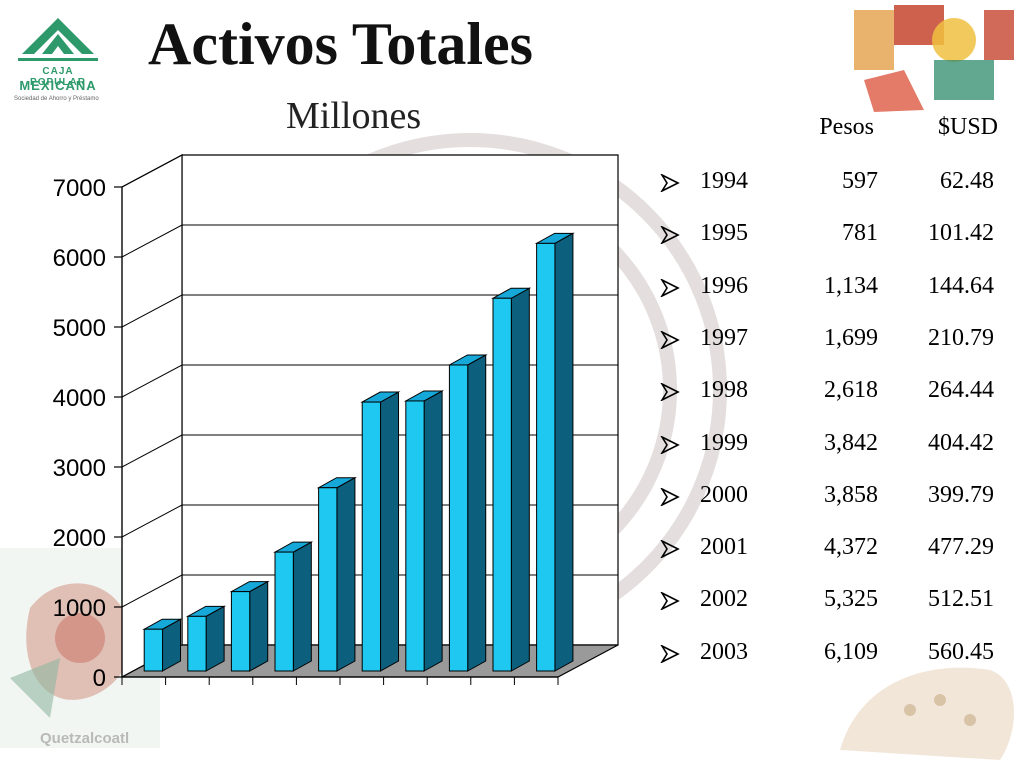  I want to click on table-row: 2003 6,109 560.45, so click(830, 654).